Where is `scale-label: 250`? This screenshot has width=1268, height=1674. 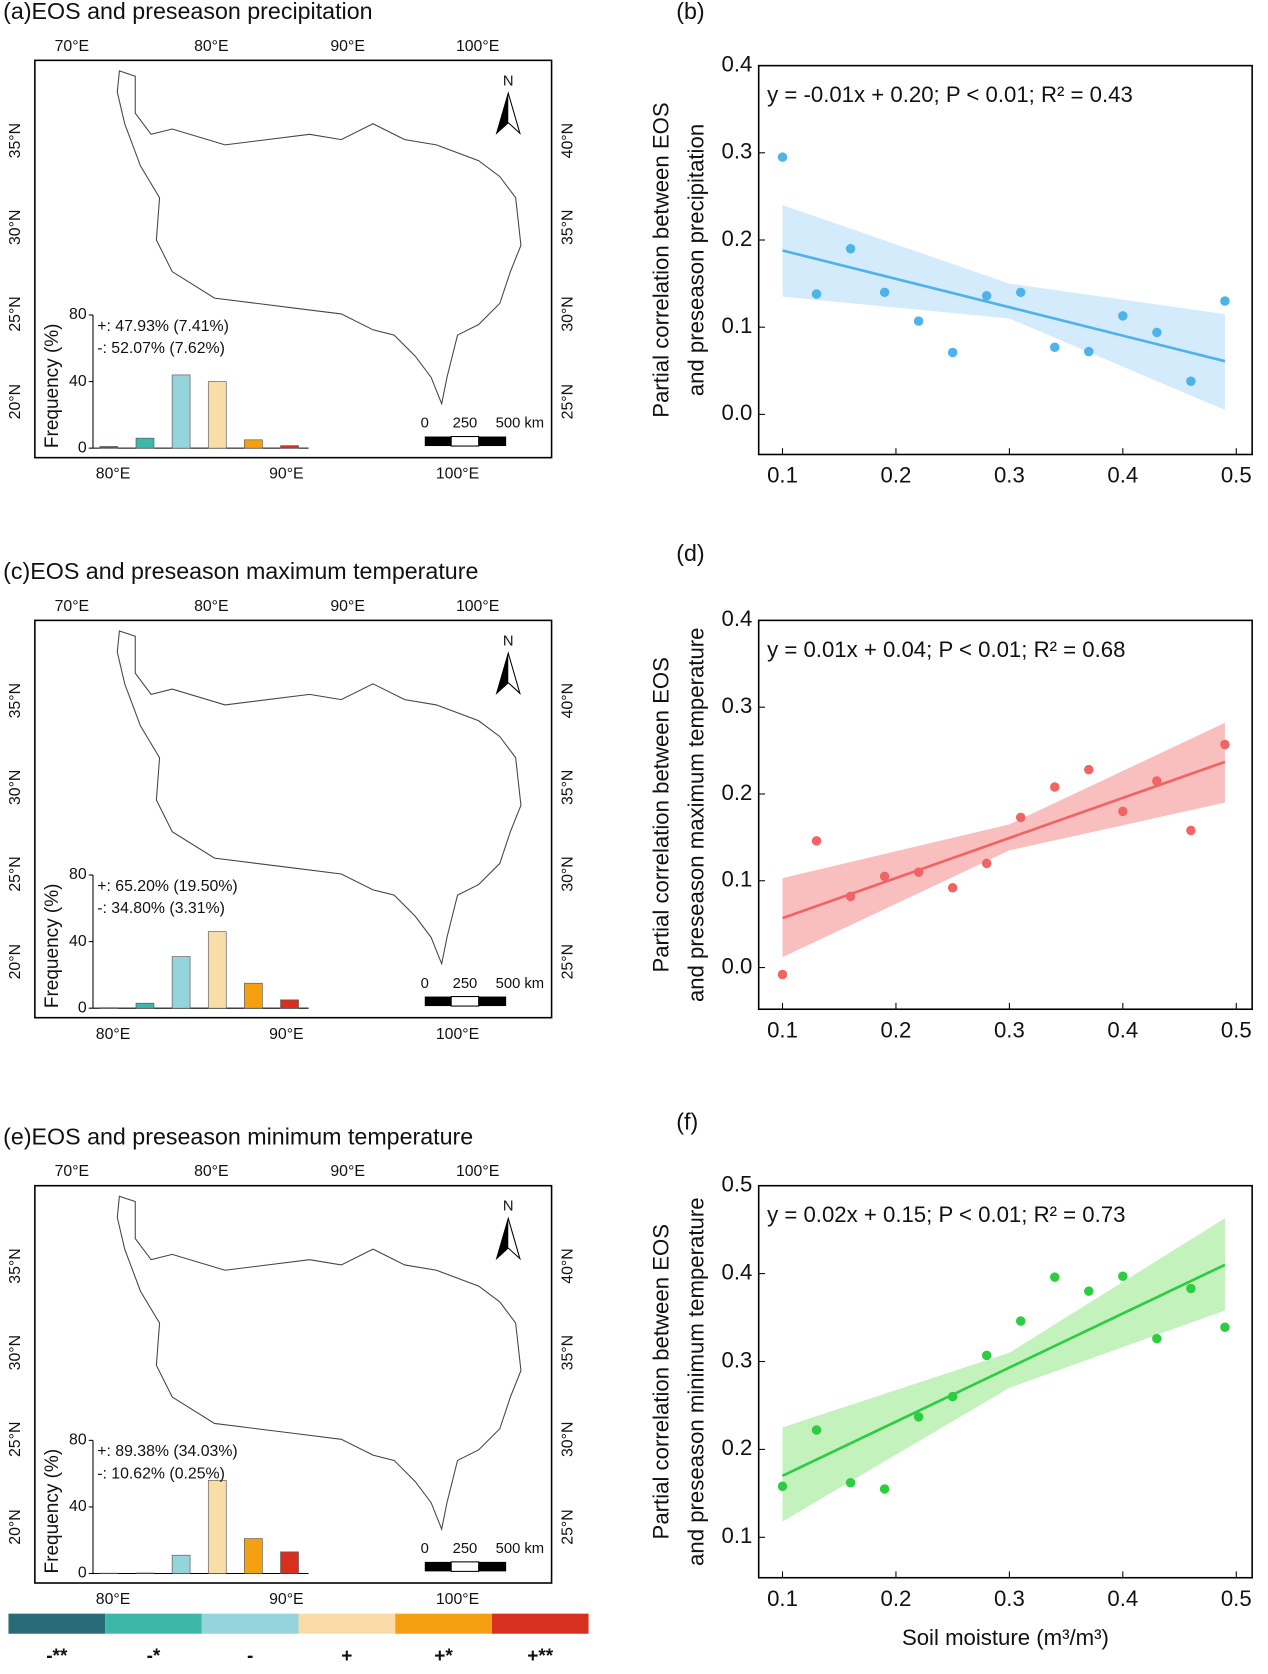
scale-label: 250 is located at coordinates (465, 984).